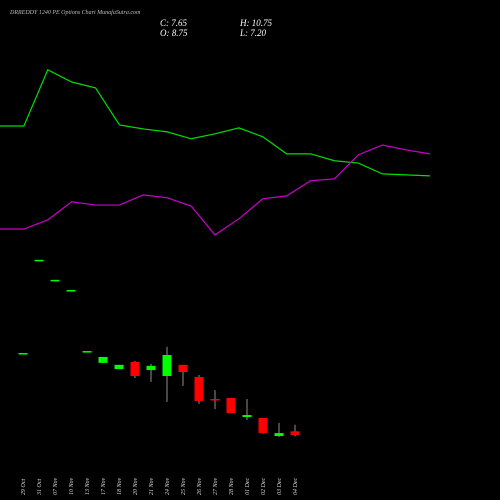 The height and width of the screenshot is (500, 500). Describe the element at coordinates (248, 486) in the screenshot. I see `x-tick-label: 01 Dec` at that location.